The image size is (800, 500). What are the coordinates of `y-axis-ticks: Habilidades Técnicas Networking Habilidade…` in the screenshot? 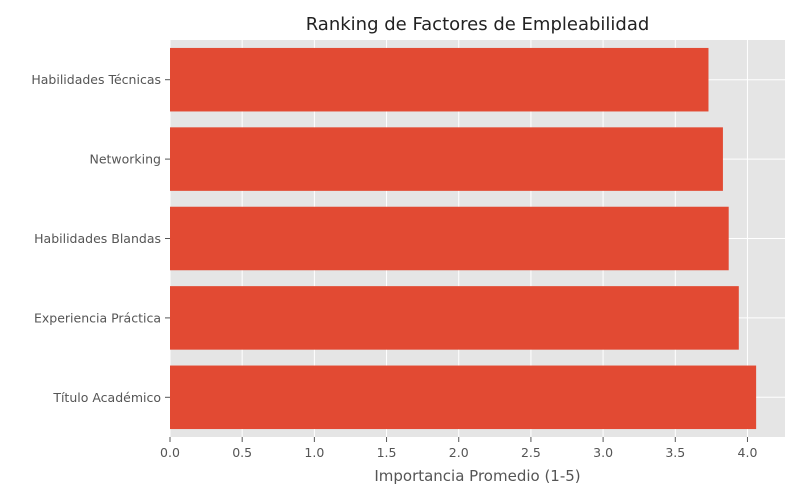 It's located at (100, 238).